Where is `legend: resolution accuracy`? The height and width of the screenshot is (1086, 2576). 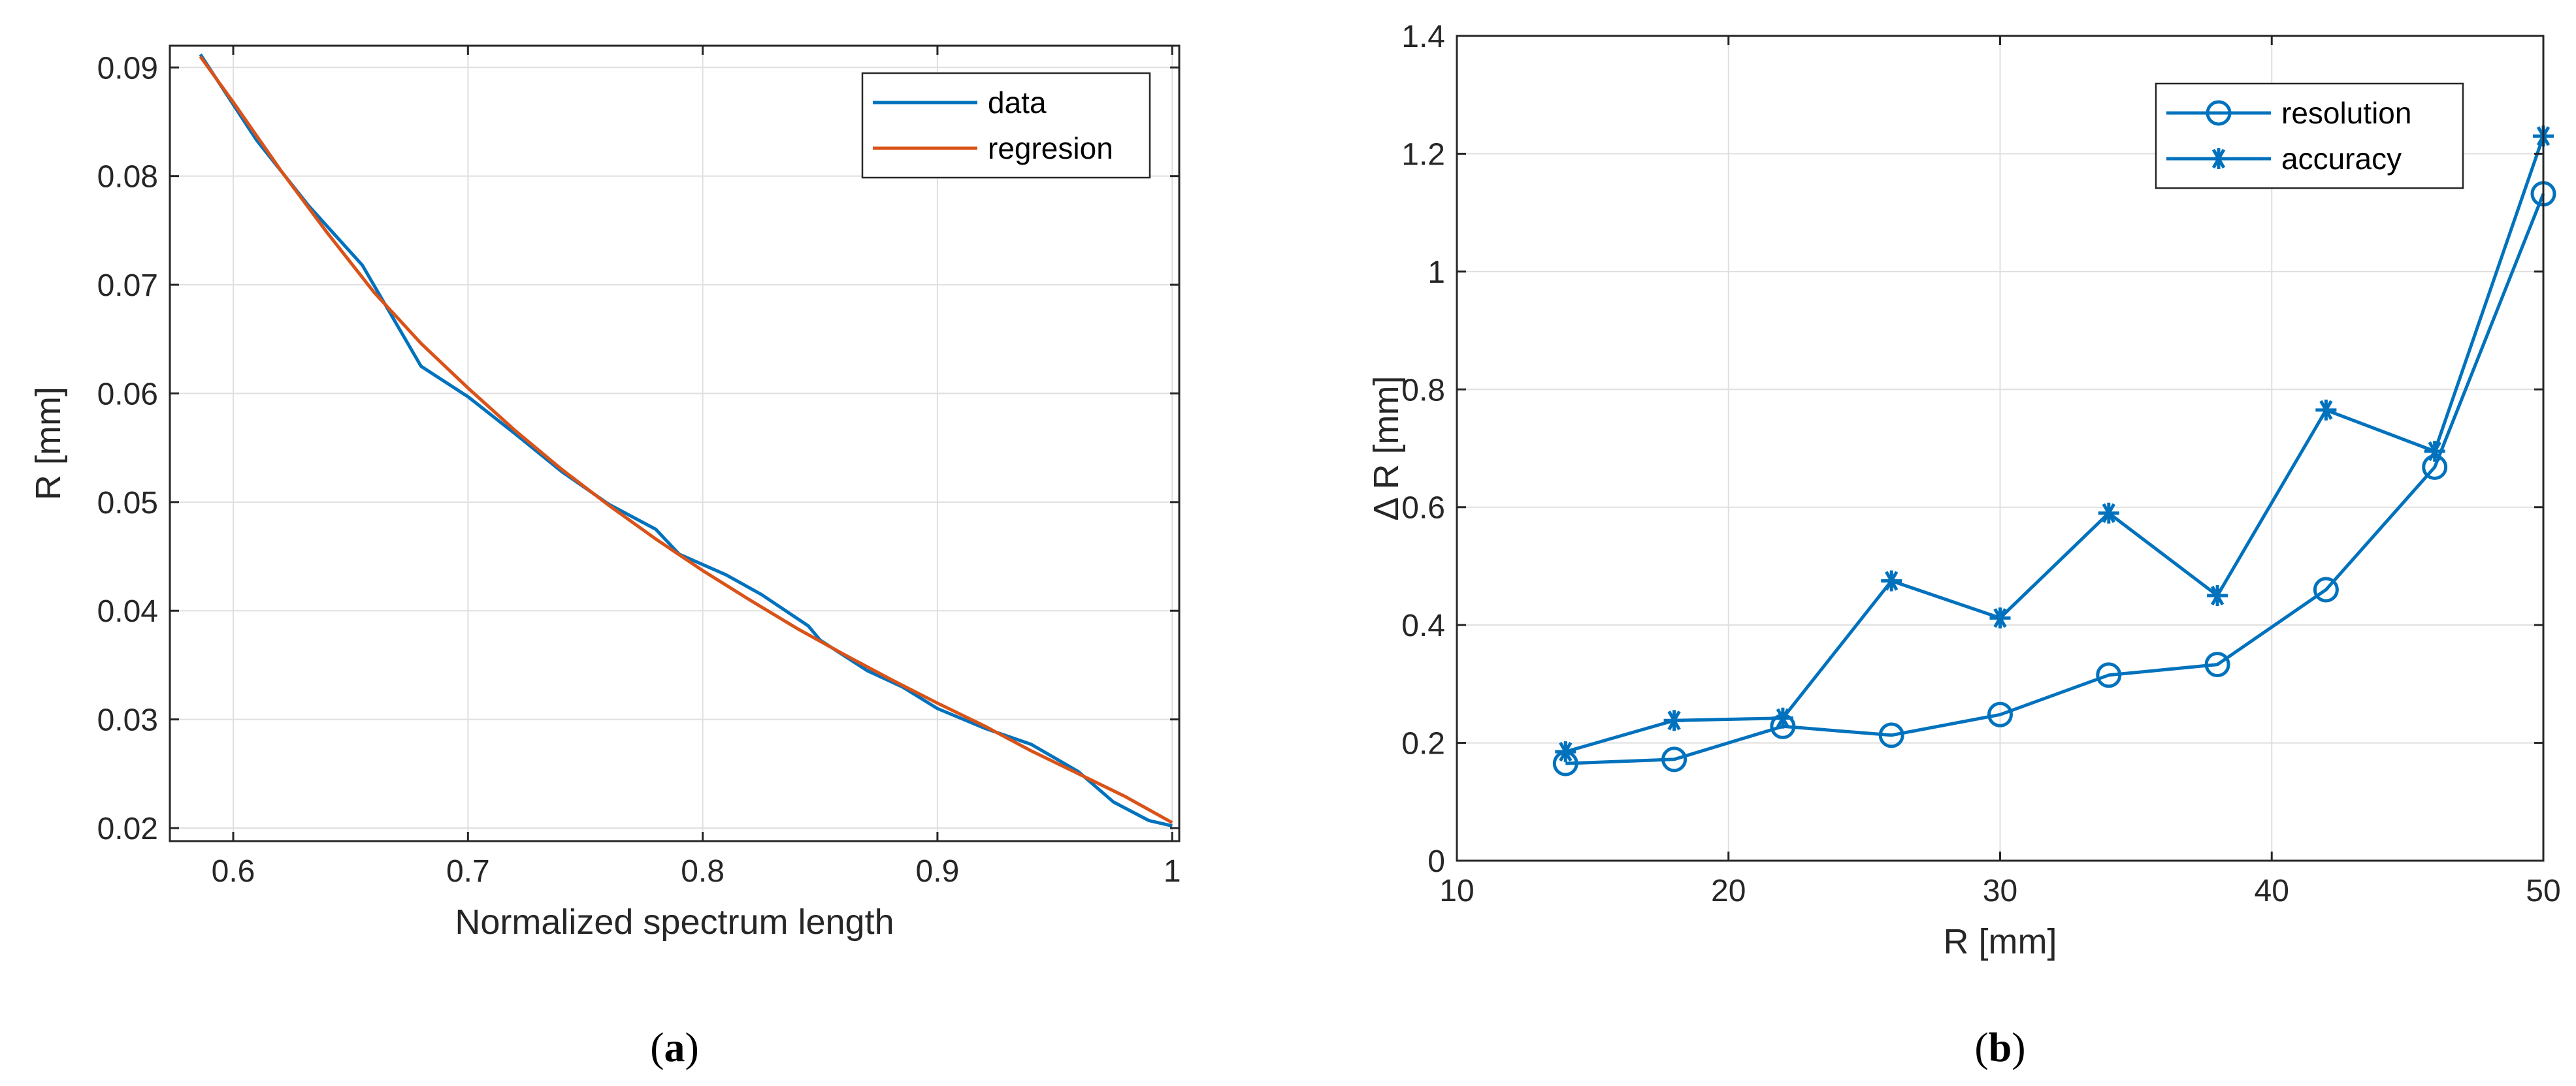
legend: resolution accuracy is located at coordinates (2309, 135).